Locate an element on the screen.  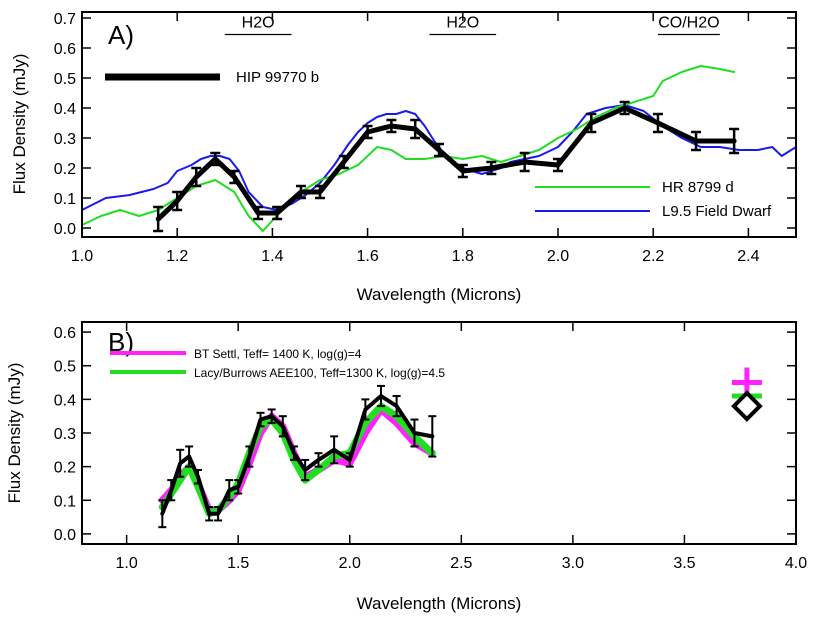
panel-a-y-tick-label: 0.7 is located at coordinates (65, 19).